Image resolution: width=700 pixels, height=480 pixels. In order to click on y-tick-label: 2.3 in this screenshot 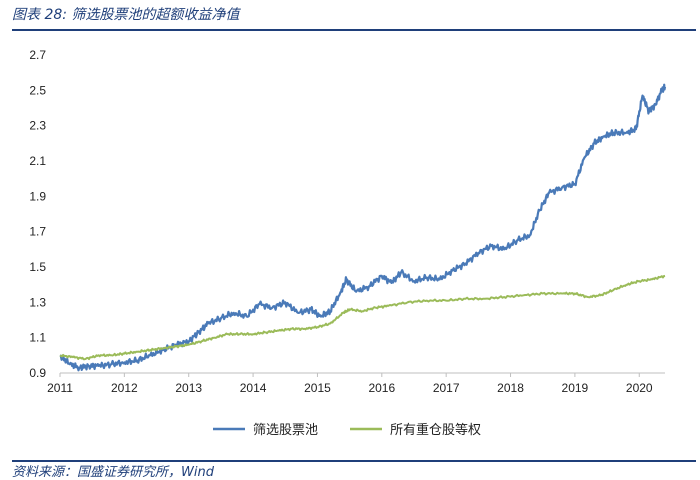, I will do `click(37, 126)`.